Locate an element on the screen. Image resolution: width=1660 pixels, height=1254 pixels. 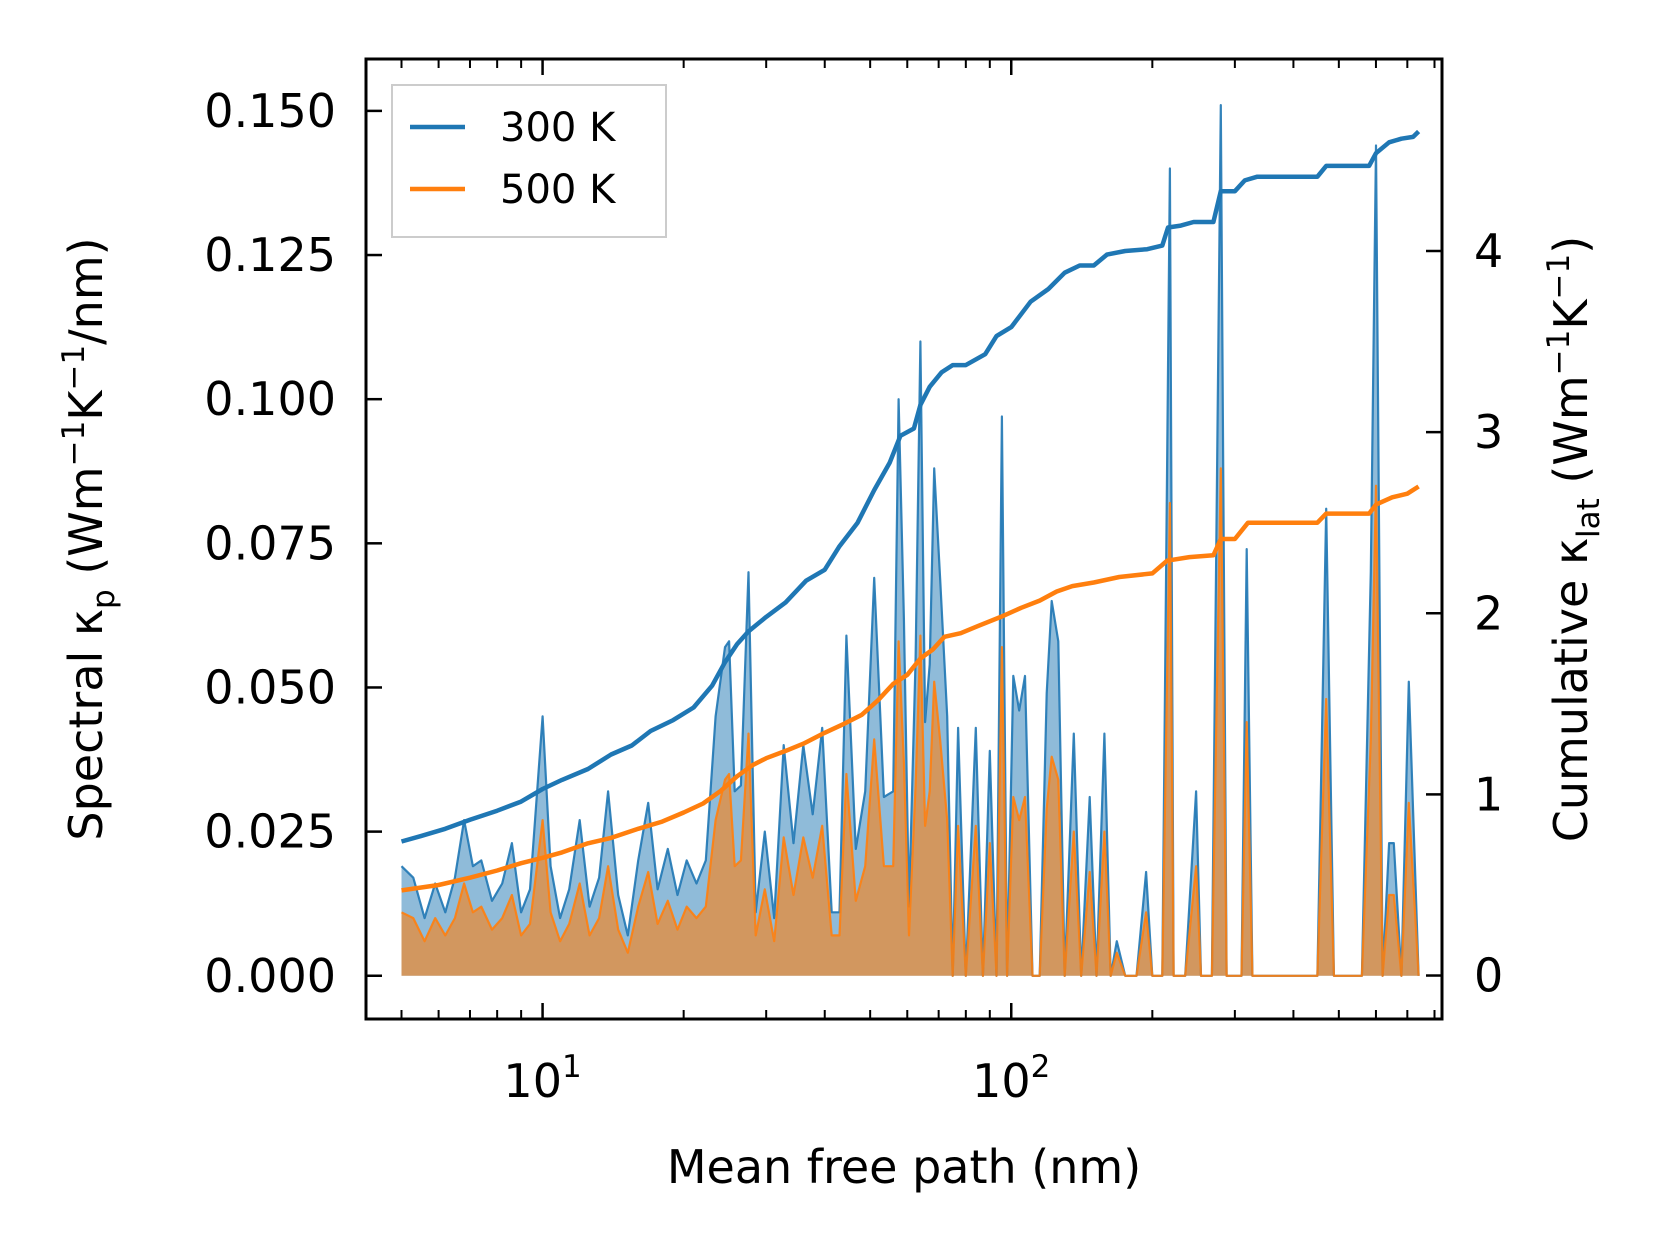
y-right-tick-label: 1 is located at coordinates (1488, 794).